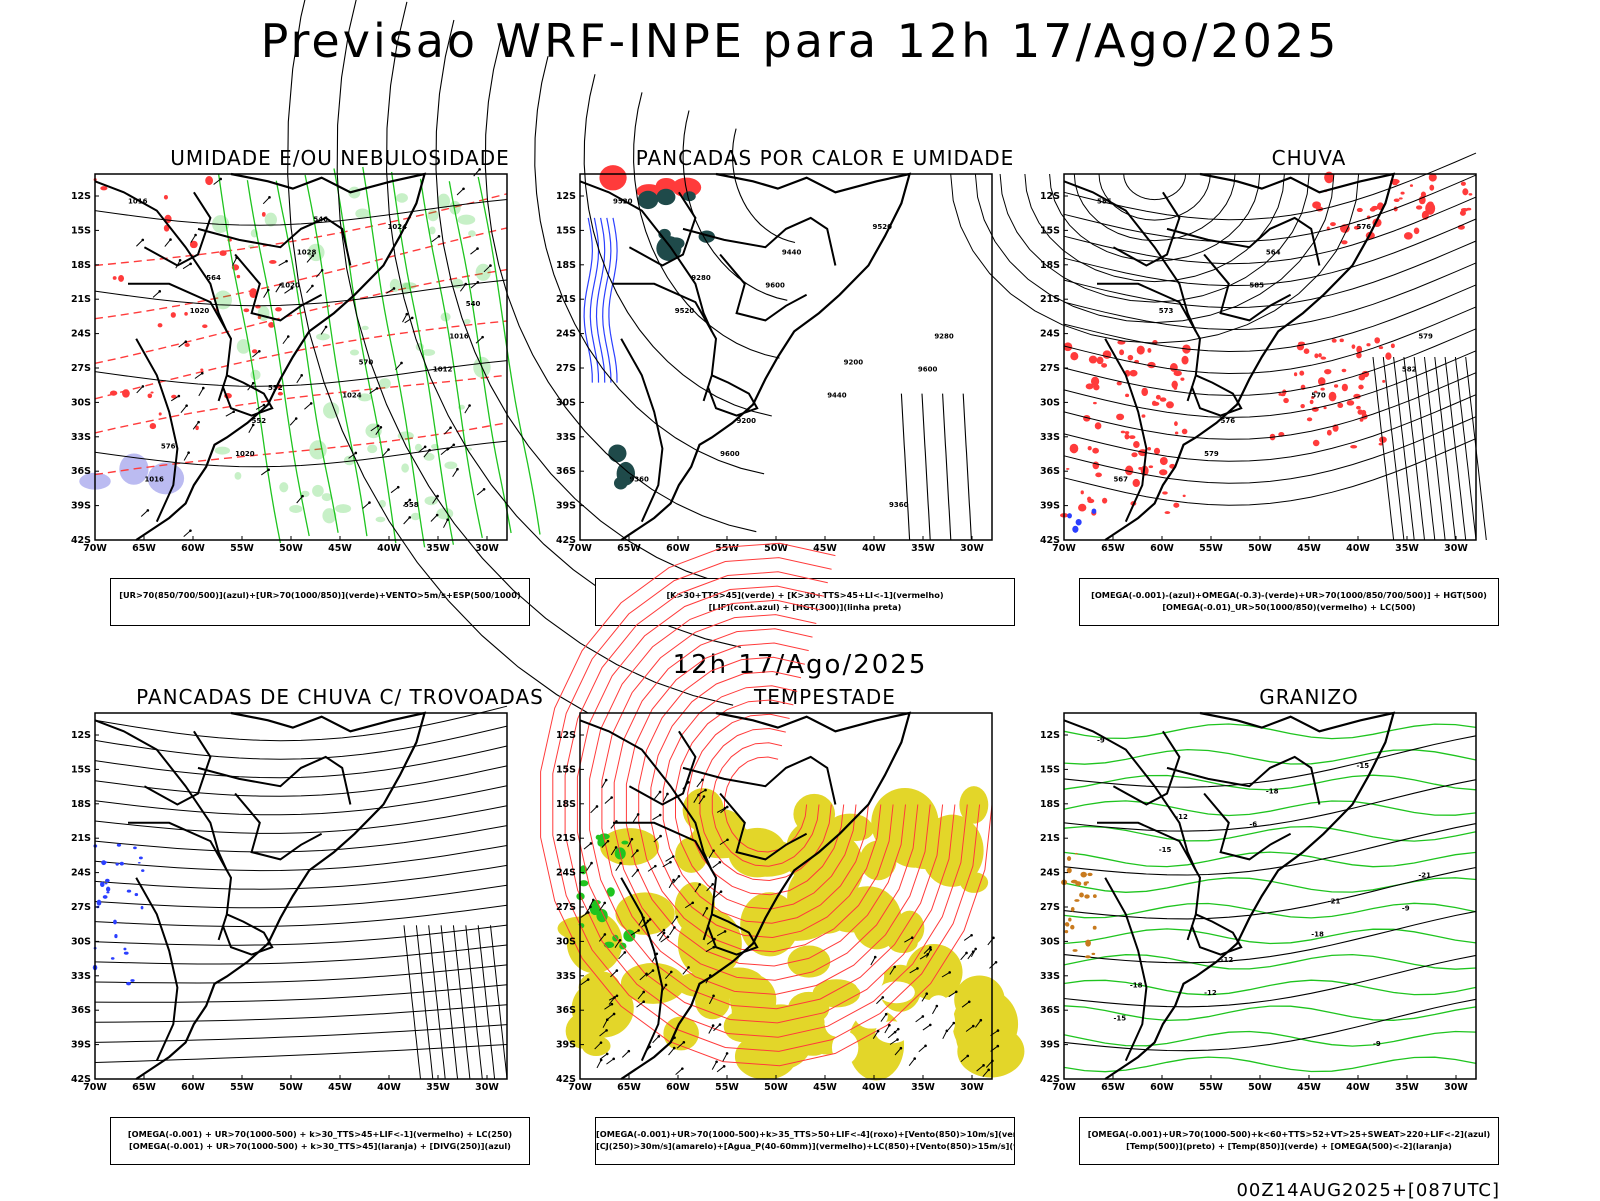 The width and height of the screenshot is (1600, 1201). I want to click on streamlines-850-line, so click(765, 804).